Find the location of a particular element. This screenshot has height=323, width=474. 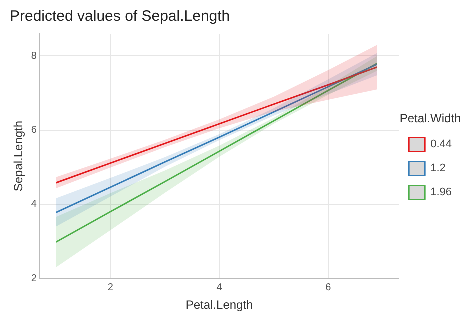

y-tick-label: 8 is located at coordinates (34, 56).